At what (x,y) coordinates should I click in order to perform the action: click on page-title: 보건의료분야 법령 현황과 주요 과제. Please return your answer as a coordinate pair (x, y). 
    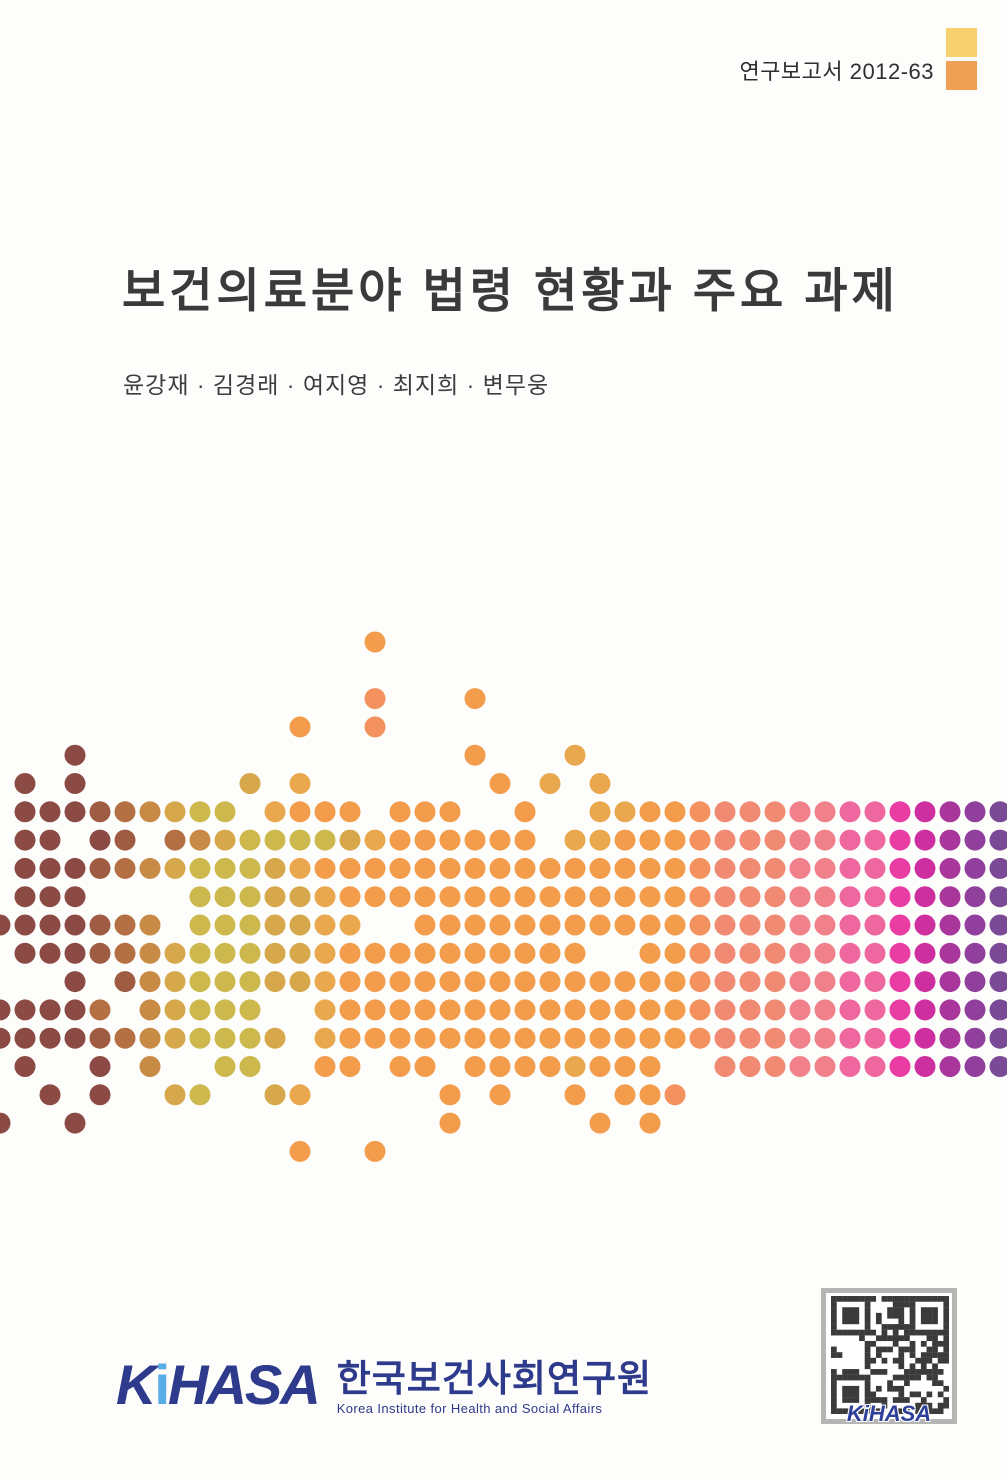
    Looking at the image, I should click on (510, 290).